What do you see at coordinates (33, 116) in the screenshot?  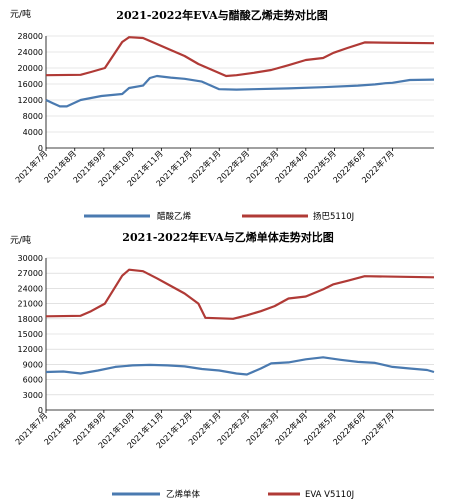 I see `y-tick-label: 8000` at bounding box center [33, 116].